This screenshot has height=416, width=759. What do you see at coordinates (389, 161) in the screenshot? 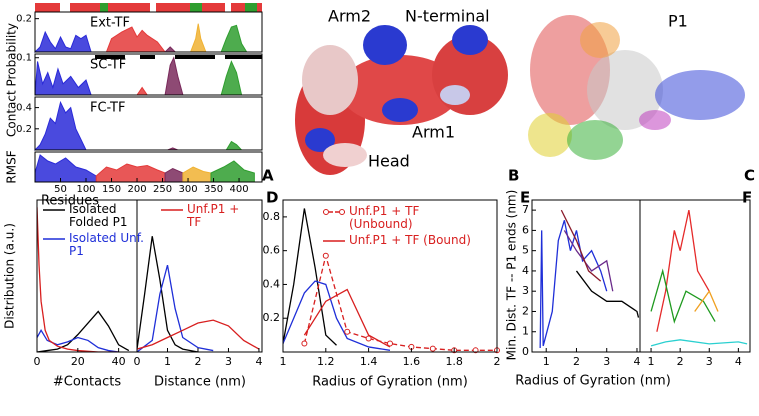
I see `image-label: Head` at bounding box center [389, 161].